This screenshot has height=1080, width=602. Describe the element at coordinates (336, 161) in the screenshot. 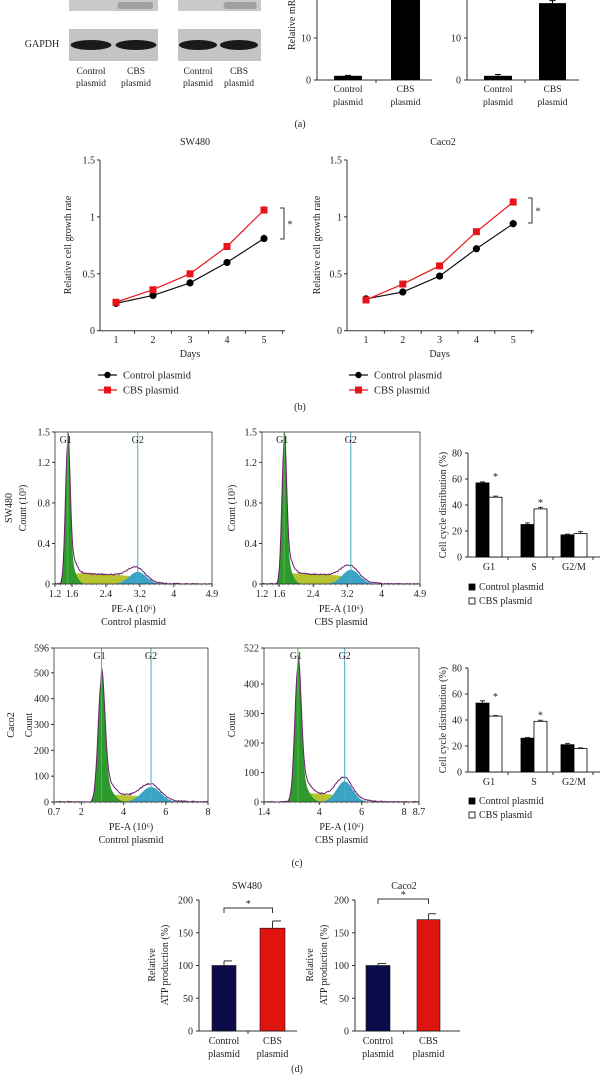

I see `y-tick-label: 1.5` at that location.